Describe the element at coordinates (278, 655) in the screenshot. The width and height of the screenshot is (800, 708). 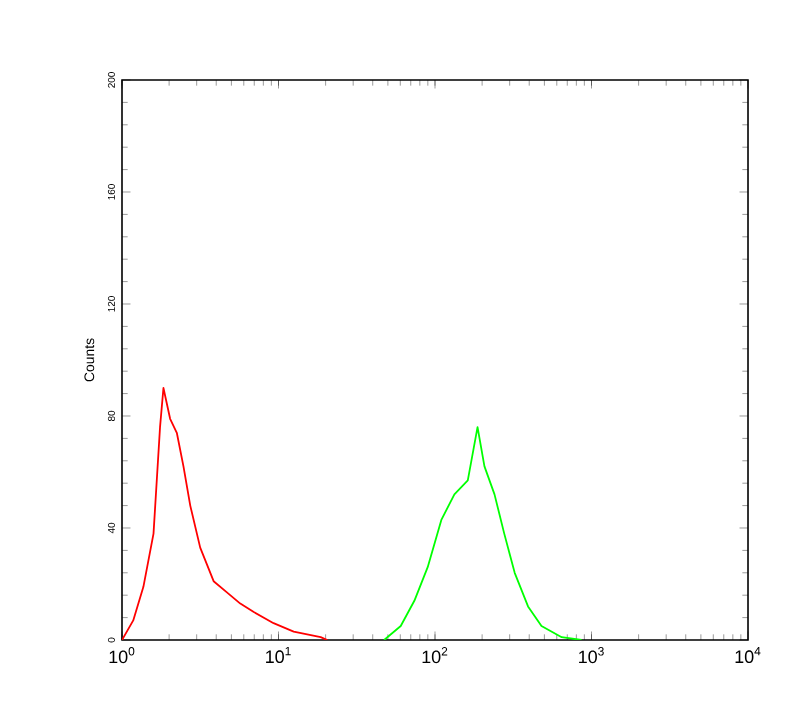
I see `x-tick-label: 10$^{1}$` at that location.